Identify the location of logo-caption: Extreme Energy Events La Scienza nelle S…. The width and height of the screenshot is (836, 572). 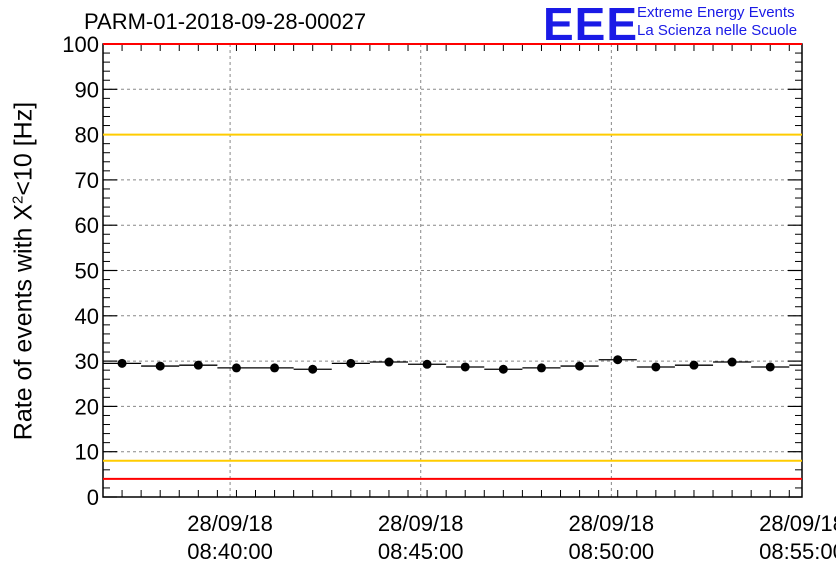
(717, 22).